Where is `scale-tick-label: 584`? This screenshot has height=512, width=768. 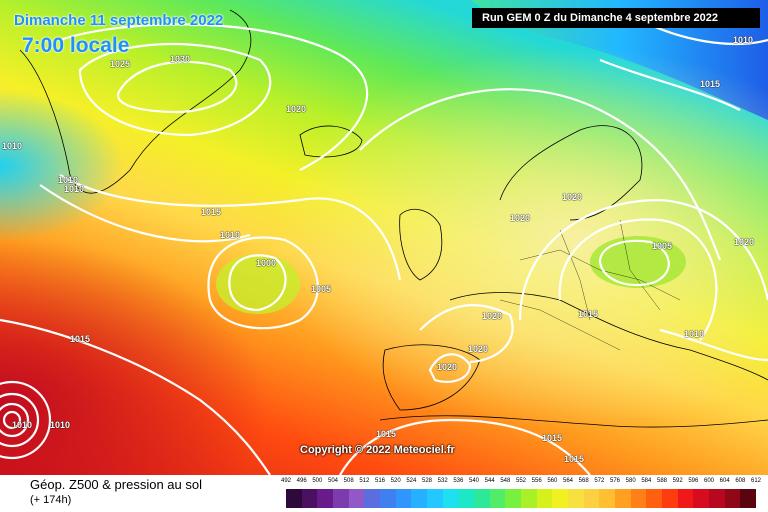
scale-tick-label: 584 is located at coordinates (646, 481).